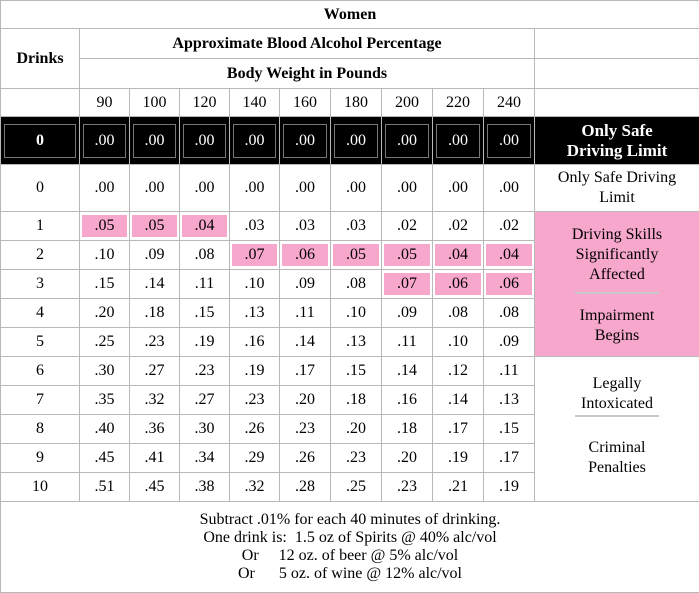 This screenshot has height=593, width=699. Describe the element at coordinates (255, 226) in the screenshot. I see `bac-cell: .03` at that location.